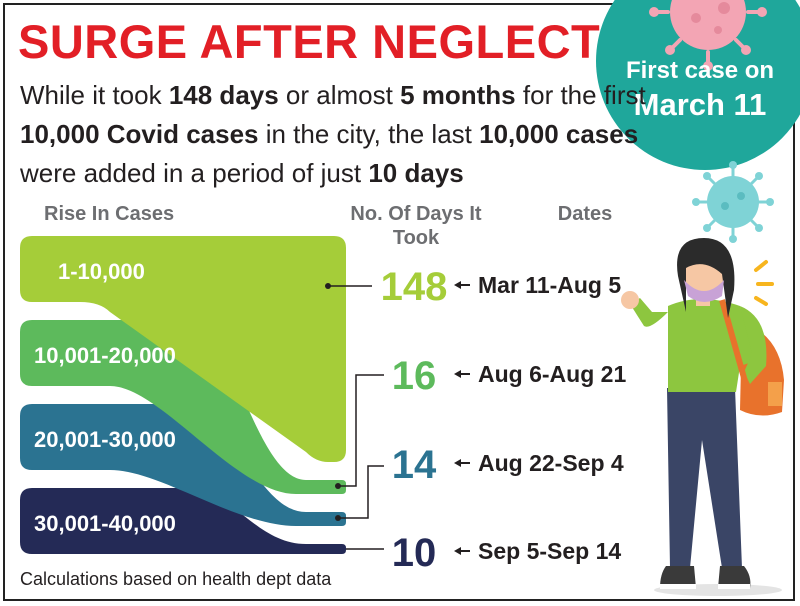  Describe the element at coordinates (101, 271) in the screenshot. I see `range-label-1: 1-10,000` at that location.